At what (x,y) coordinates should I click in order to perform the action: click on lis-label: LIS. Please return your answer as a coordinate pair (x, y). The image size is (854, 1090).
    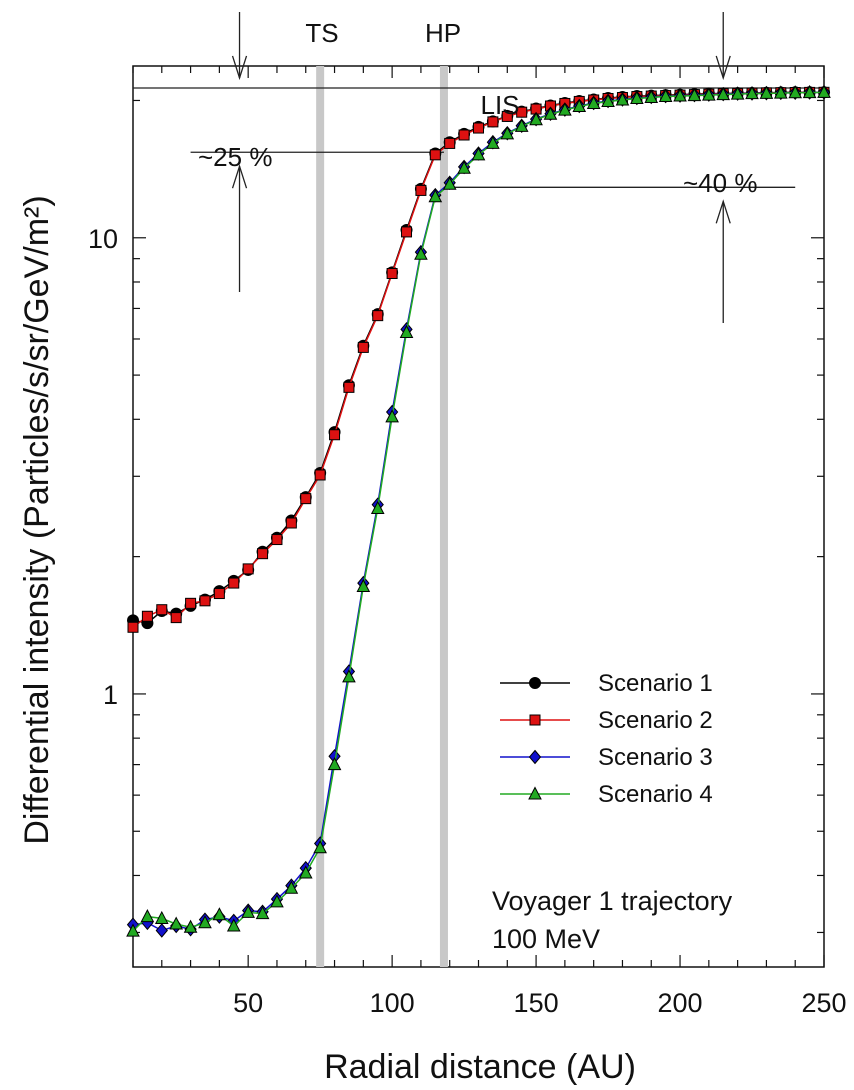
    Looking at the image, I should click on (499, 105).